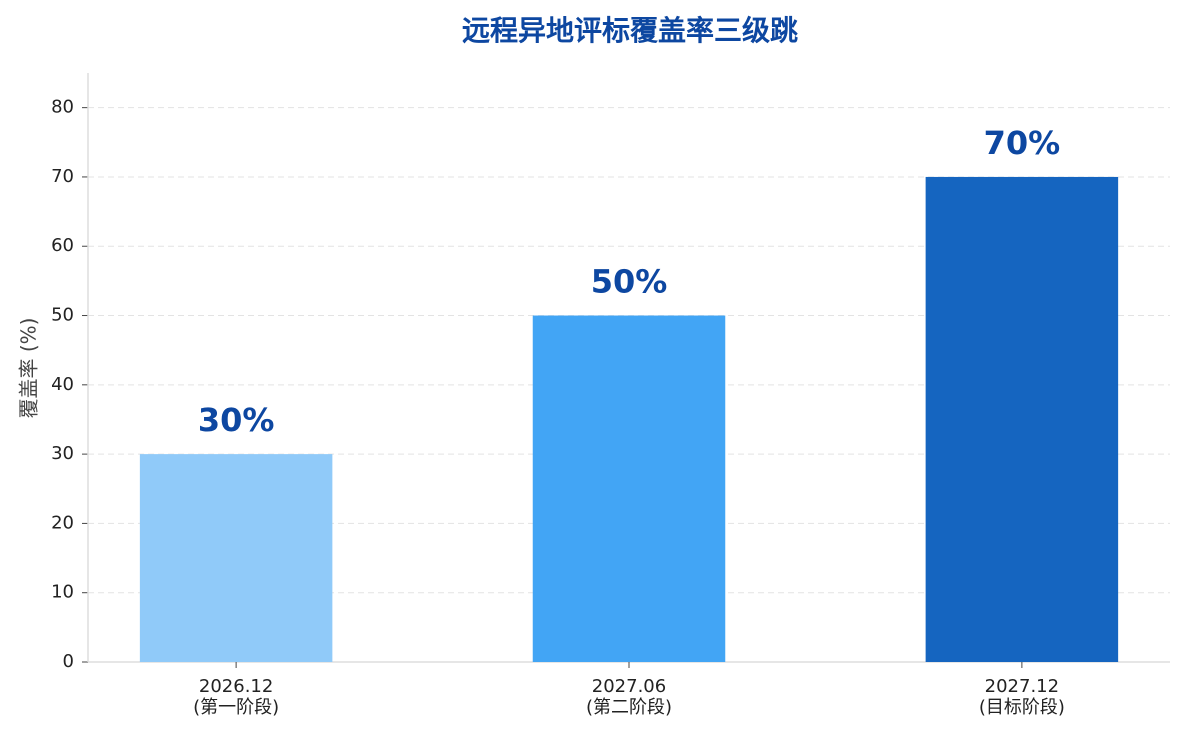  I want to click on y-tick-label: 20, so click(62, 522).